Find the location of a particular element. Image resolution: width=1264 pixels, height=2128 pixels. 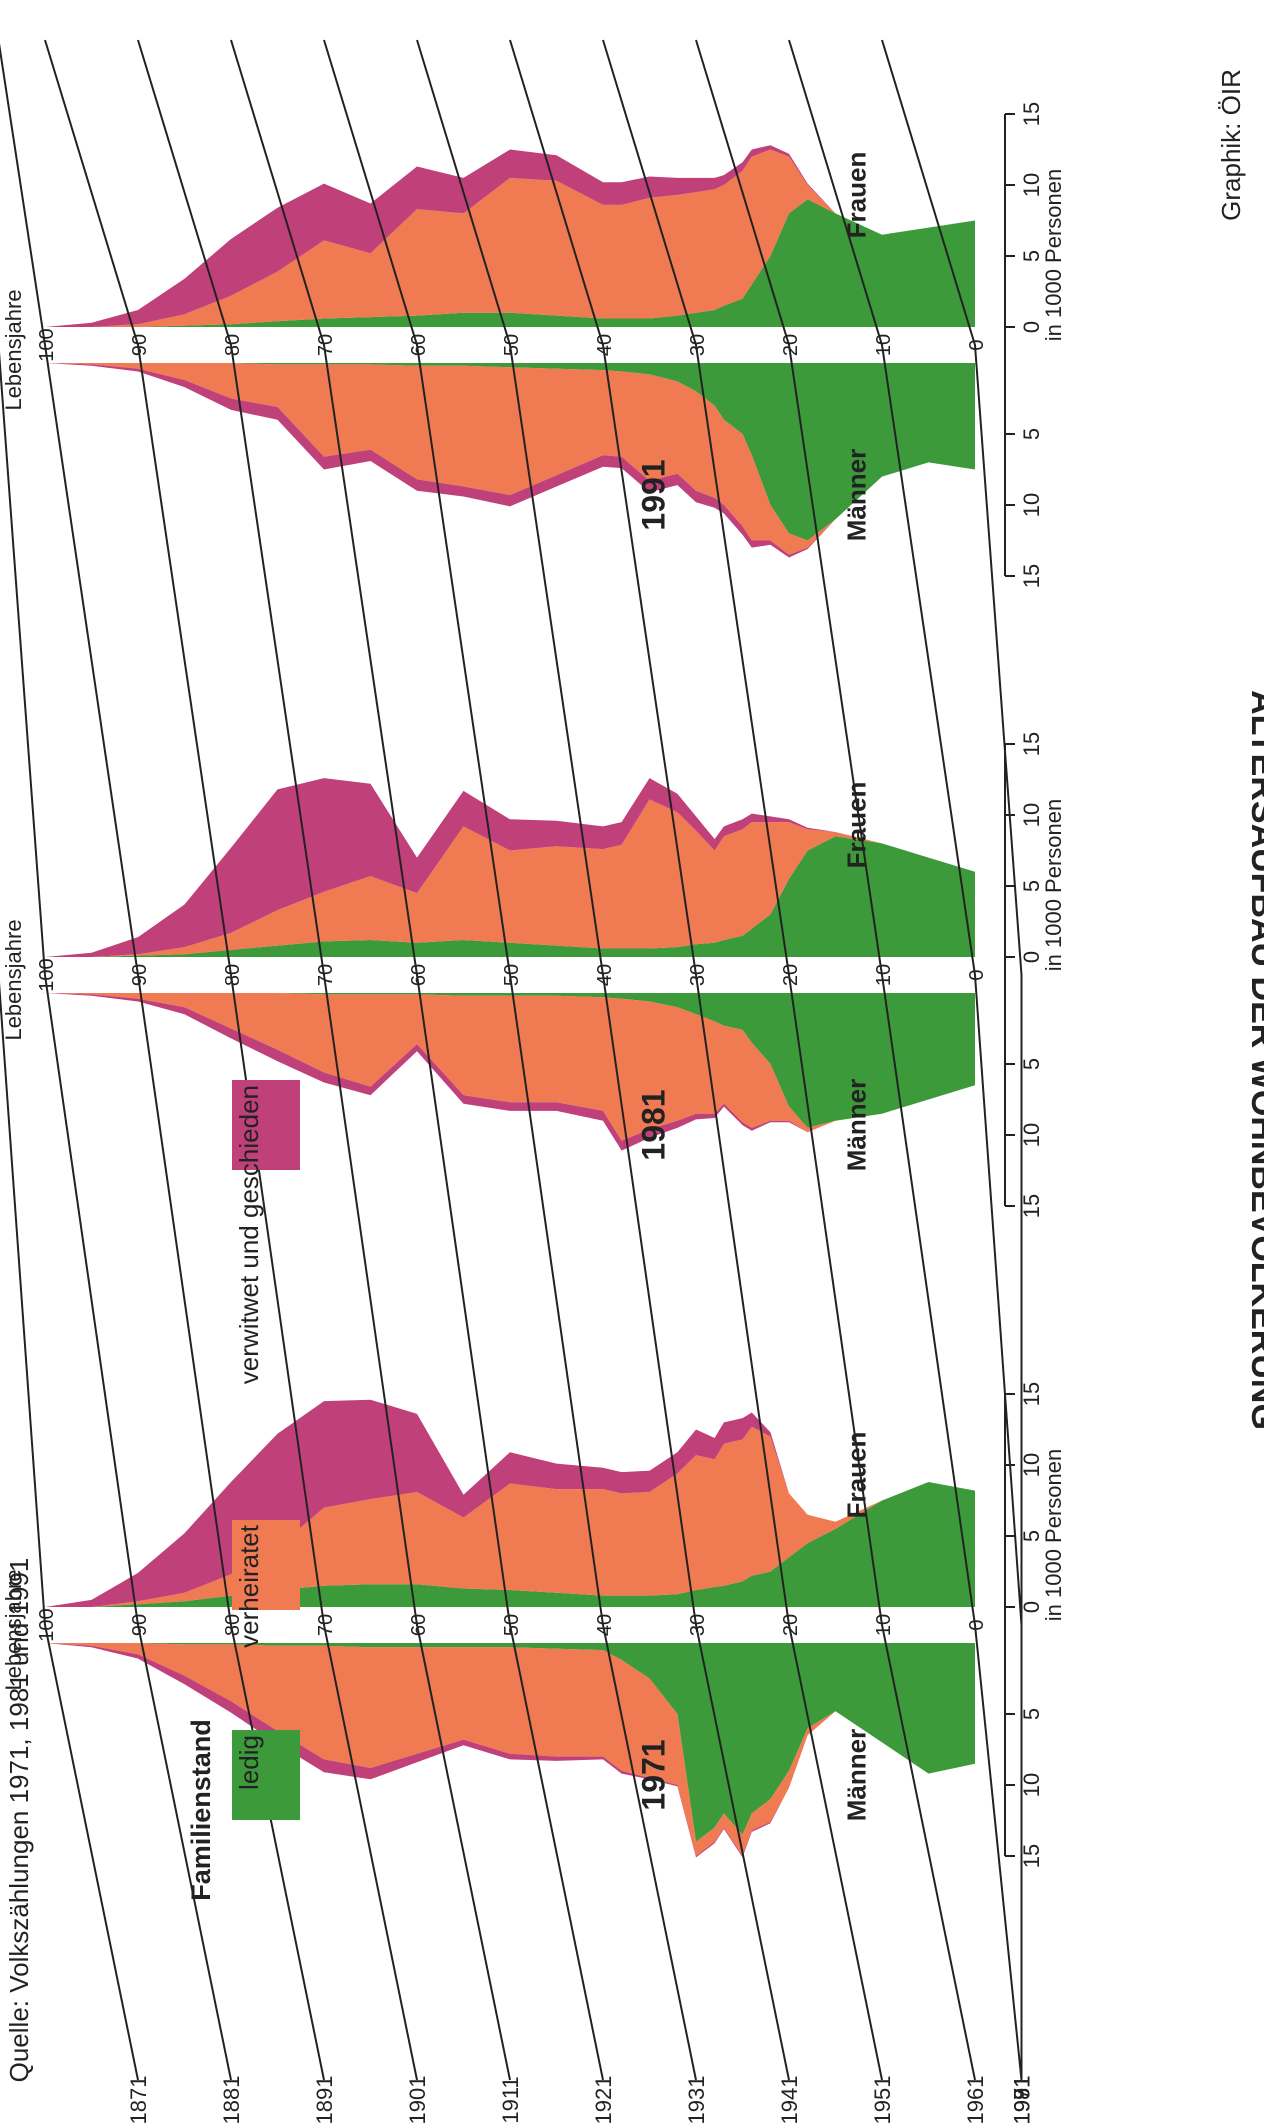

legend-swatch-verheiratet is located at coordinates (266, 1565).